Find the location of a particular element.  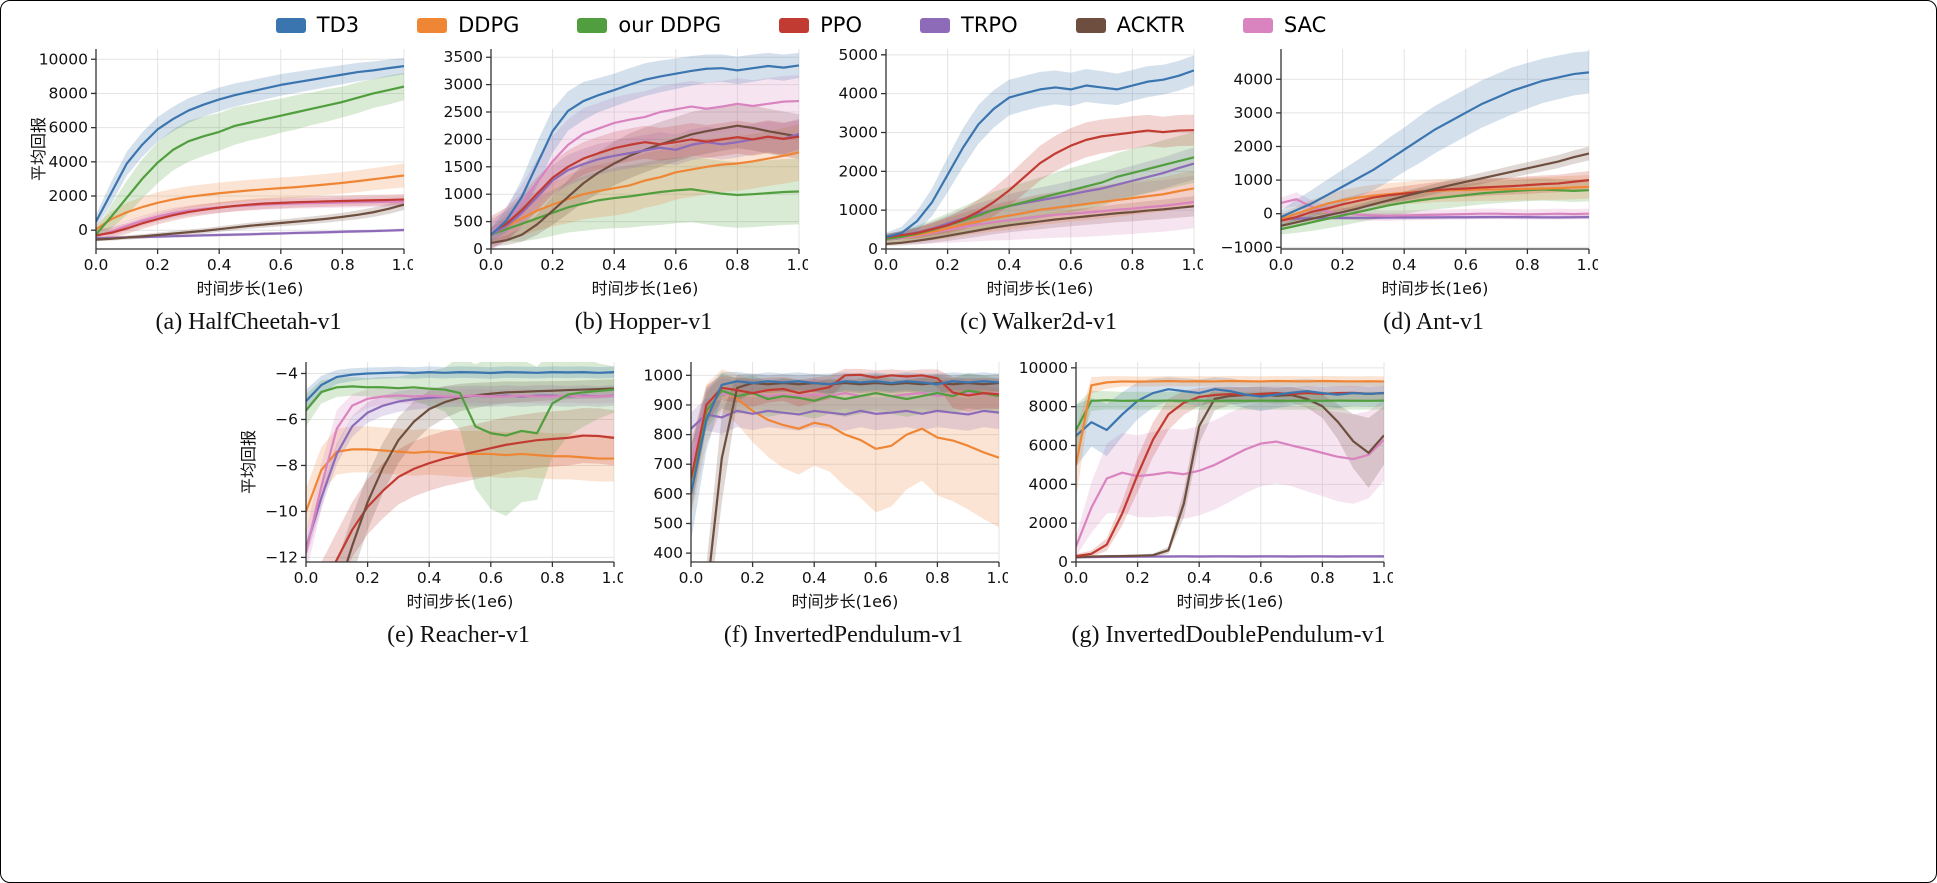

y-tick-label: −12 is located at coordinates (281, 557).